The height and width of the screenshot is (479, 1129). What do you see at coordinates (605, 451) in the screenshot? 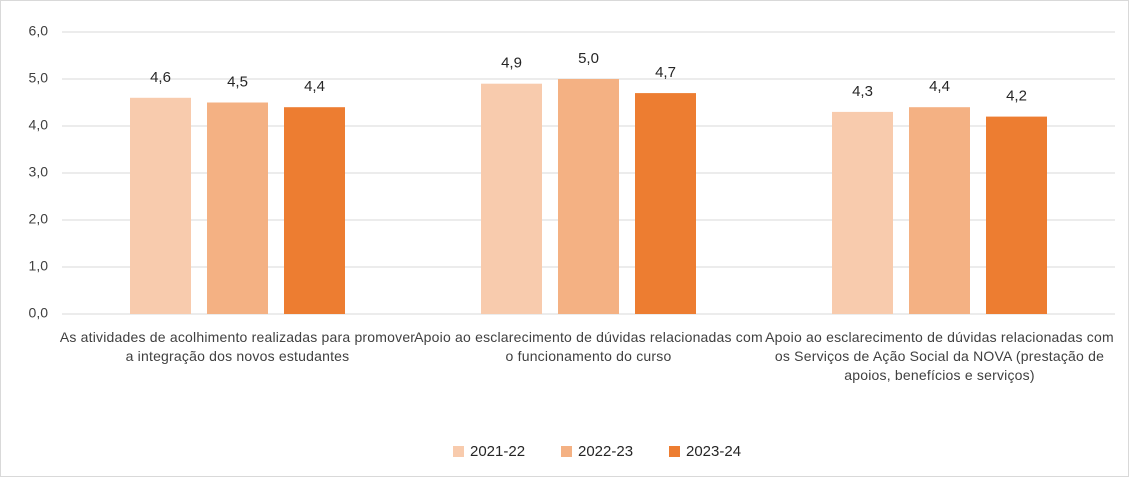
I see `legend-label: 2022-23` at bounding box center [605, 451].